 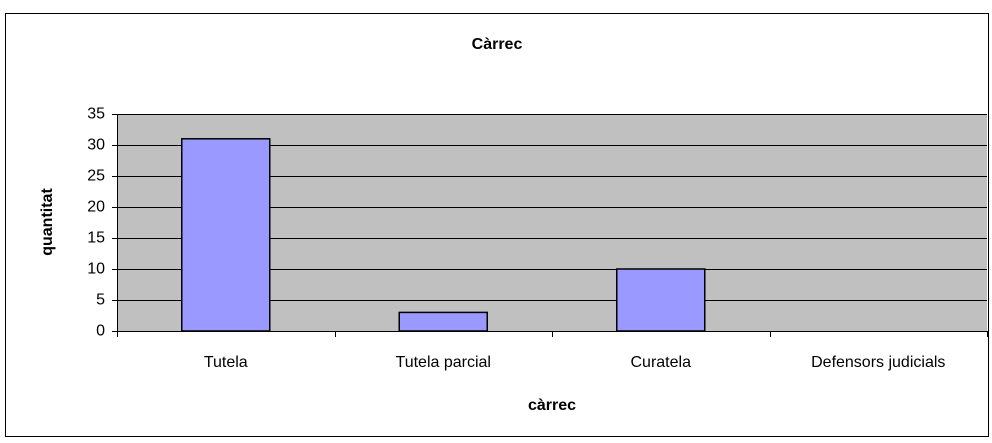 I want to click on y-tick-label: 10, so click(x=96, y=269).